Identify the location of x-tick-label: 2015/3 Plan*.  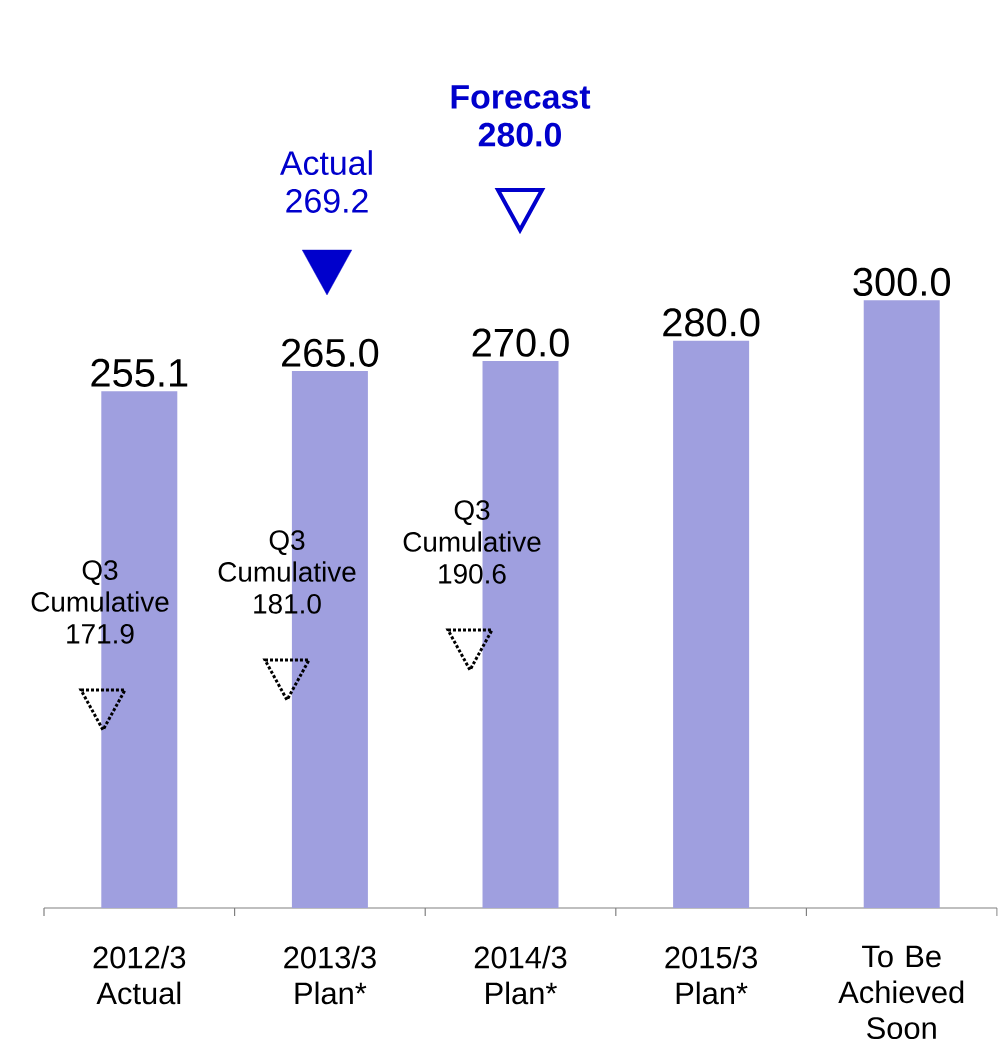
(711, 975).